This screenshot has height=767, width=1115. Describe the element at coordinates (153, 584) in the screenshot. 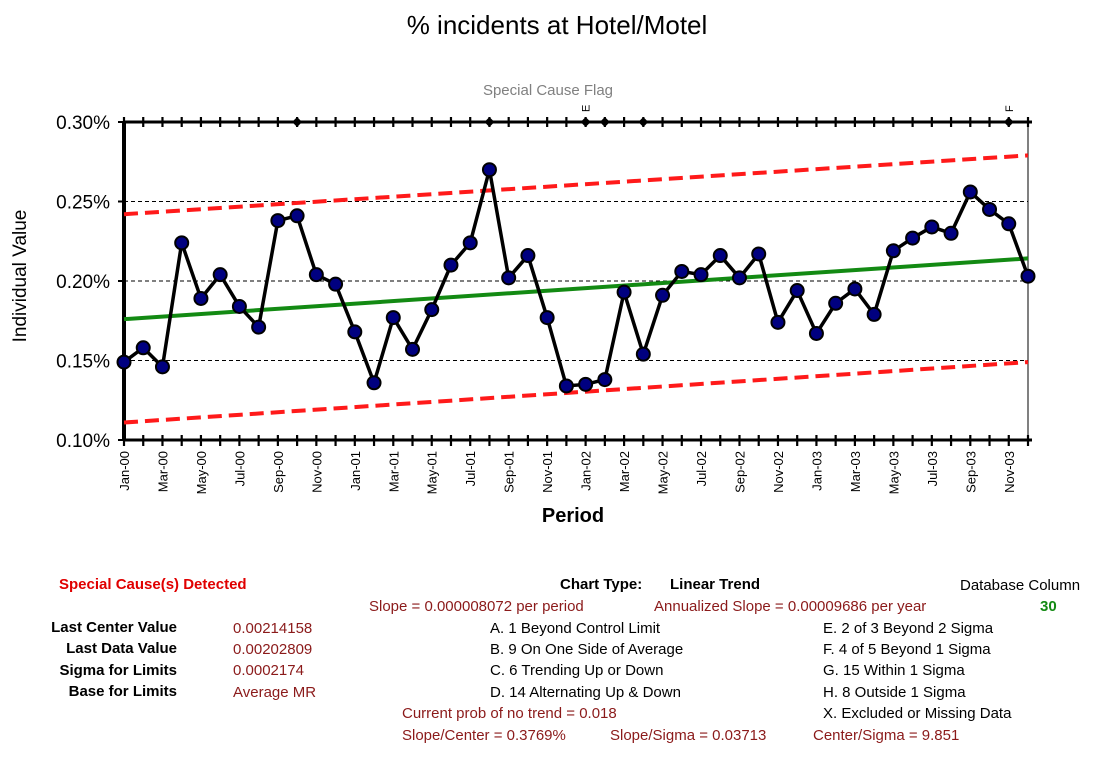

I see `special-cause-detected: Special Cause(s) Detected` at that location.